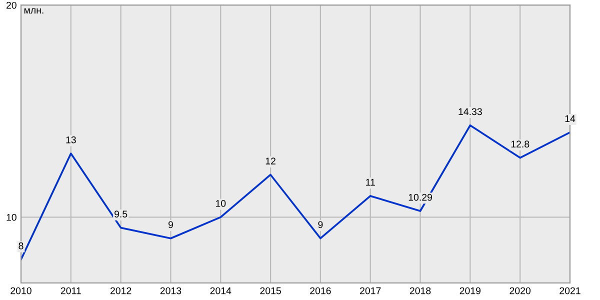 The height and width of the screenshot is (300, 600). I want to click on data-label: 14.33, so click(470, 112).